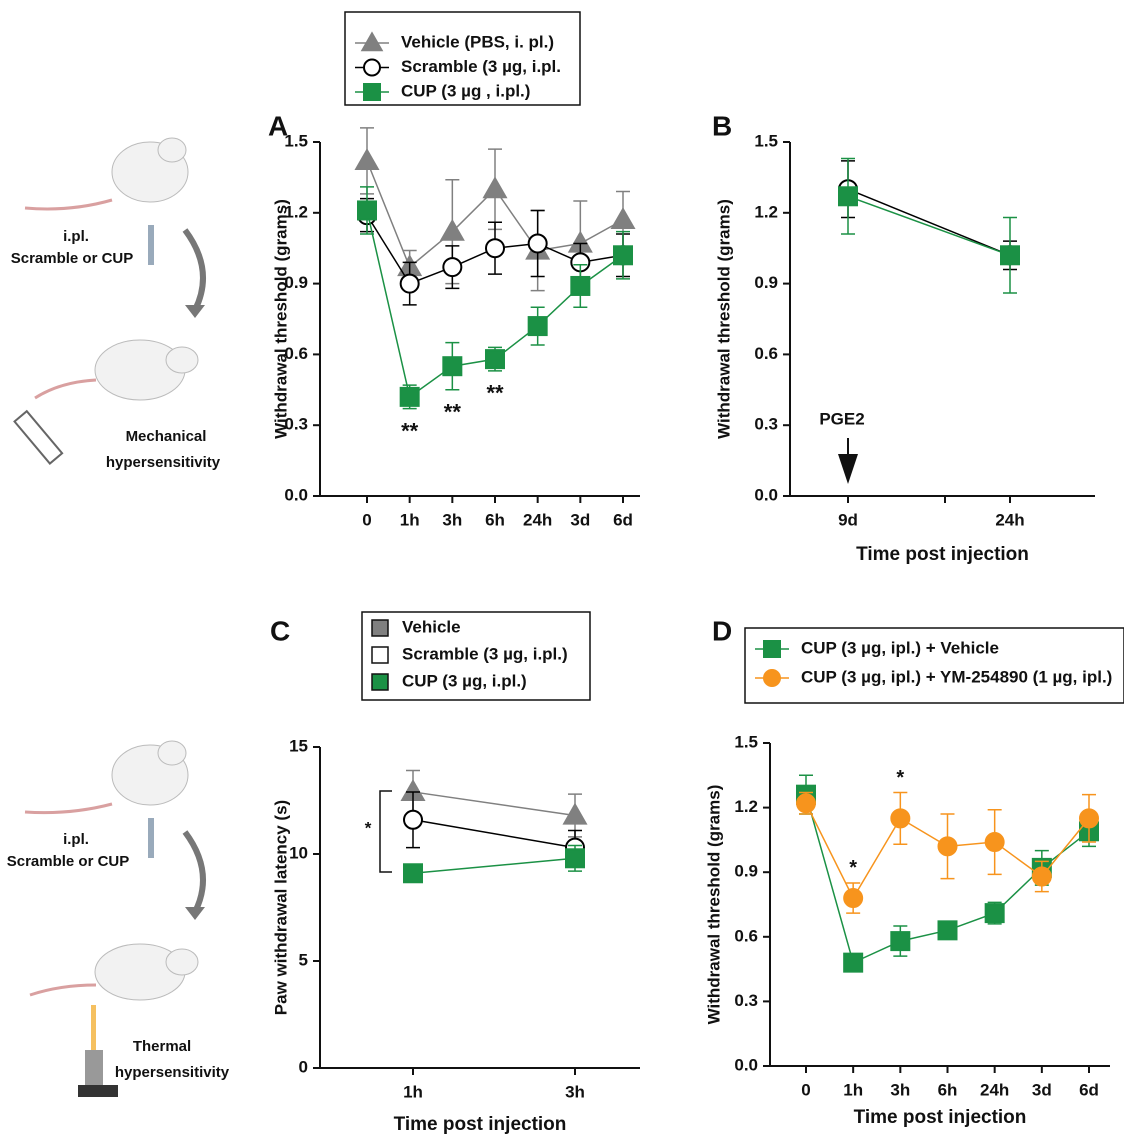 The width and height of the screenshot is (1124, 1136). What do you see at coordinates (385, 831) in the screenshot?
I see `significance-bracket` at bounding box center [385, 831].